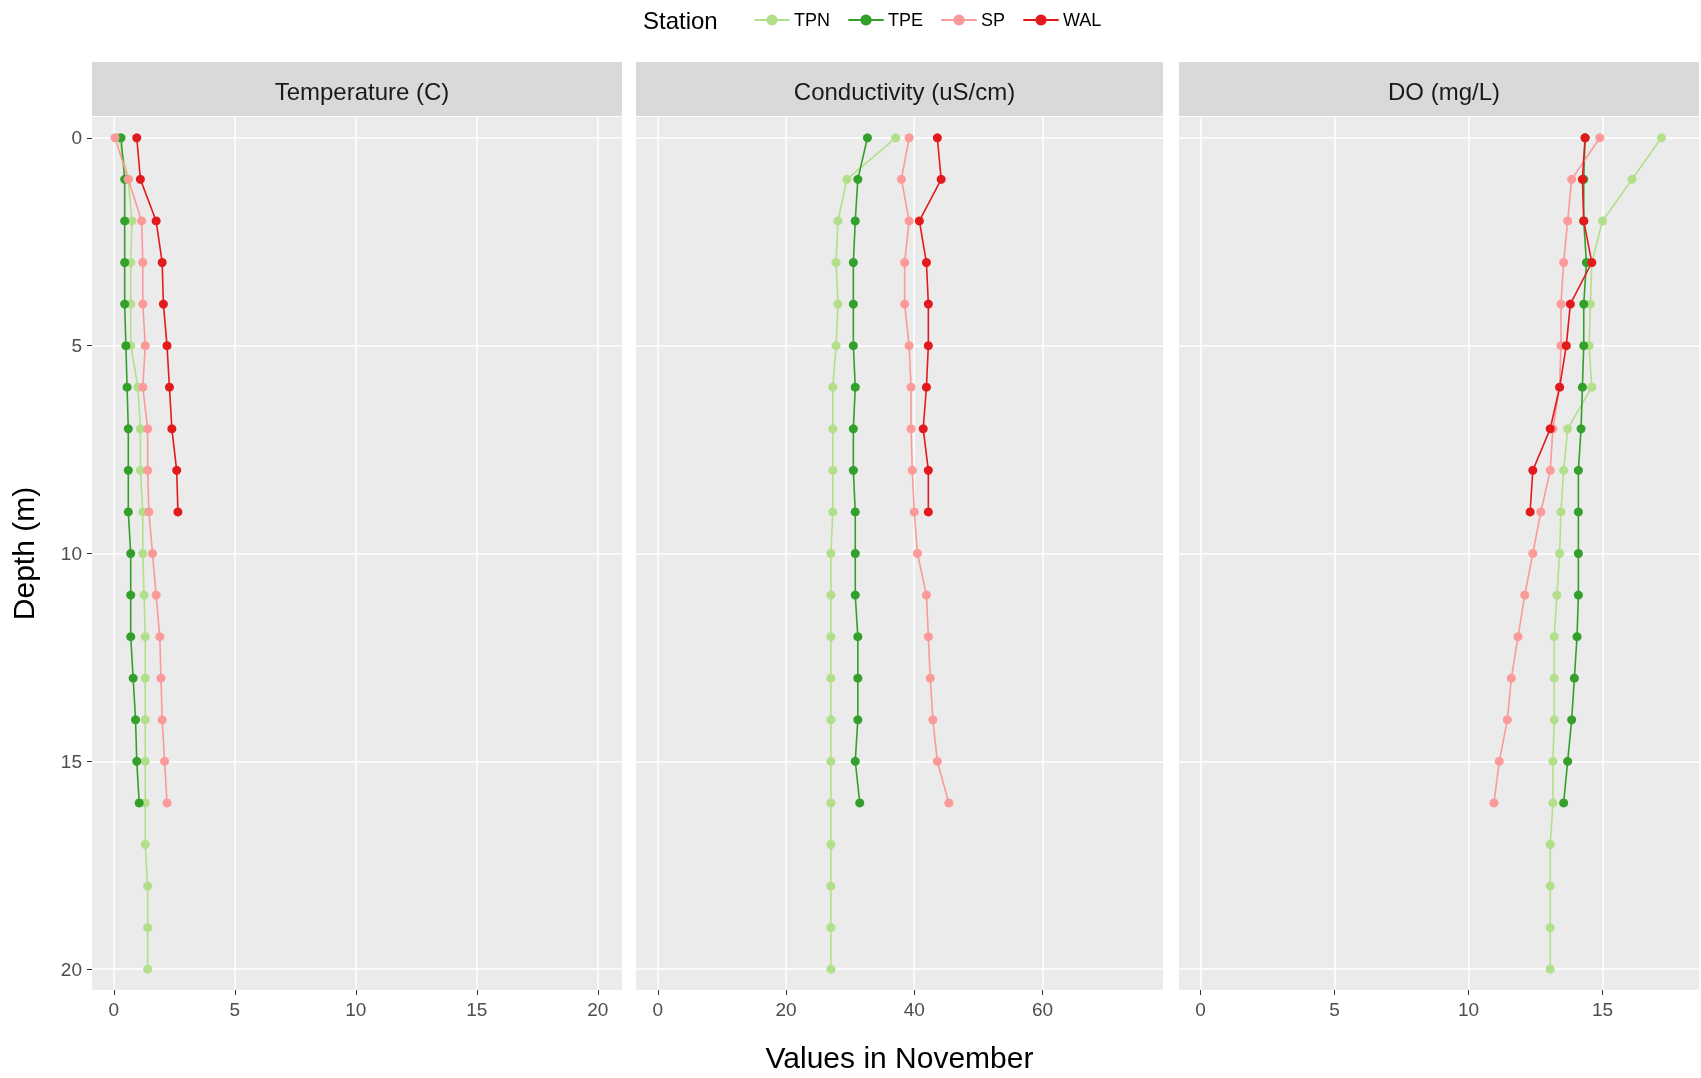 The image size is (1701, 1078). What do you see at coordinates (1082, 20) in the screenshot?
I see `legend-label: WAL` at bounding box center [1082, 20].